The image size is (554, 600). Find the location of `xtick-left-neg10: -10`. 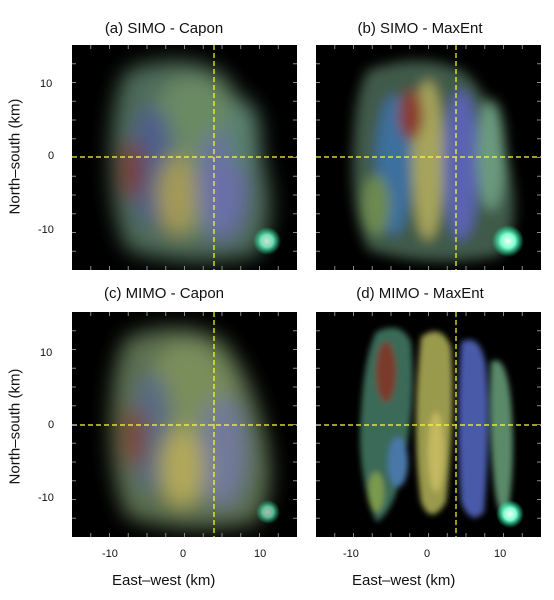

xtick-left-neg10: -10 is located at coordinates (110, 554).